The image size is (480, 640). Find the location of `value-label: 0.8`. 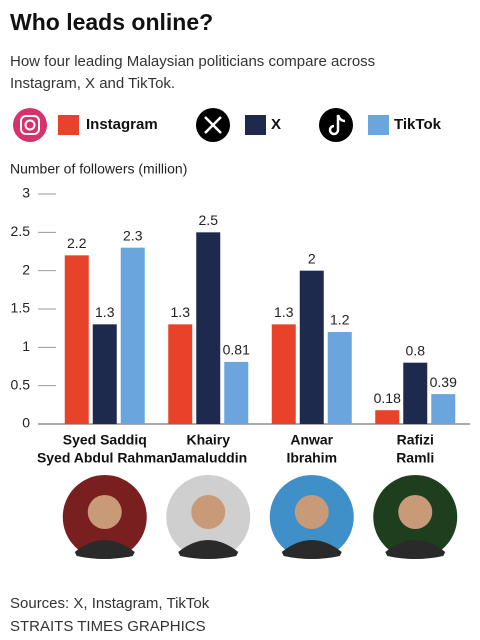

value-label: 0.8 is located at coordinates (416, 350).